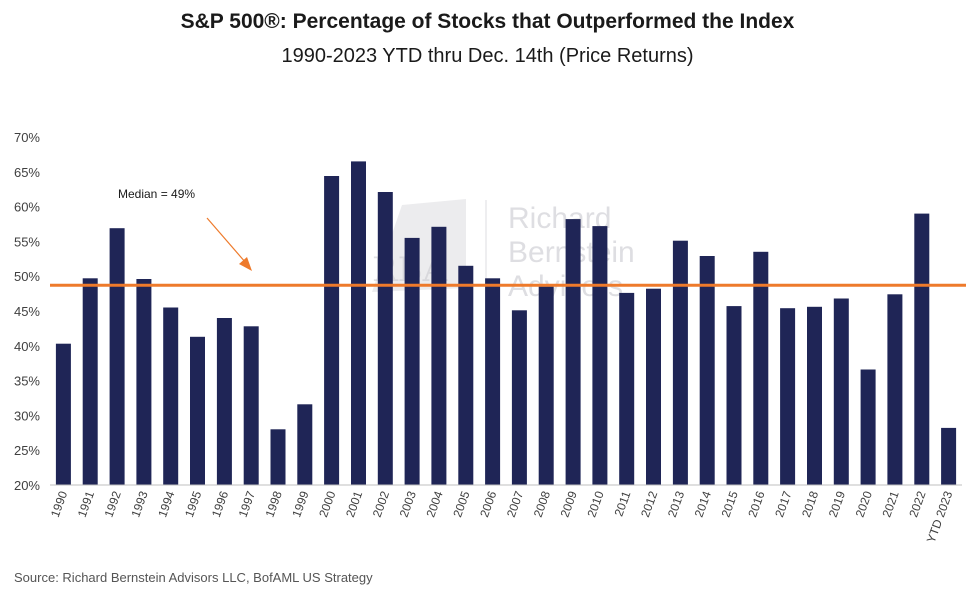  Describe the element at coordinates (220, 504) in the screenshot. I see `x-tick-label: 1996` at that location.